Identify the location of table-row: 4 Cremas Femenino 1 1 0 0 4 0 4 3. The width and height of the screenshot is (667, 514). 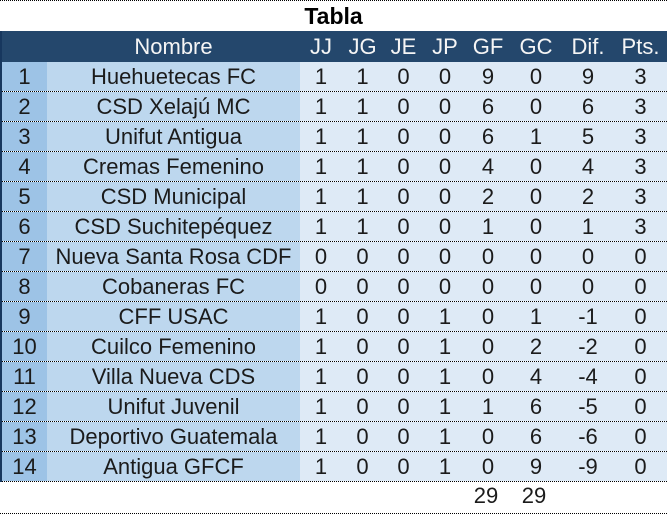
(334, 167).